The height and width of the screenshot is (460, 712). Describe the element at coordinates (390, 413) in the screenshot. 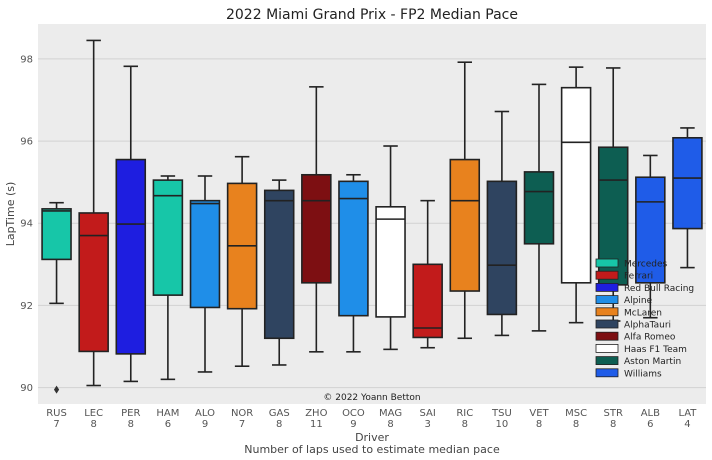

I see `x-tick-driver: MAG` at that location.